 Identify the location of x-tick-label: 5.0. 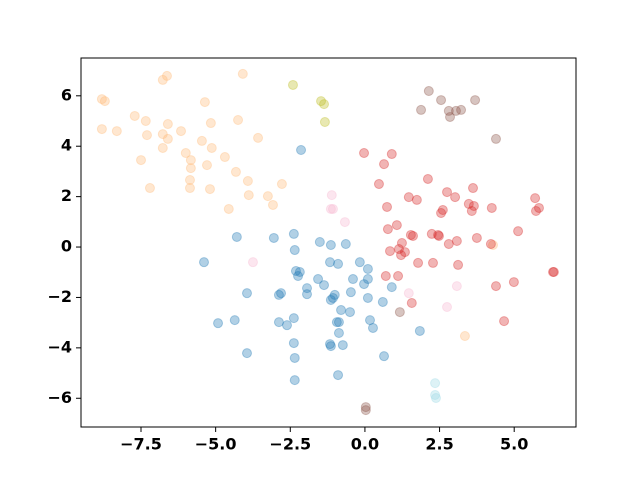
(514, 444).